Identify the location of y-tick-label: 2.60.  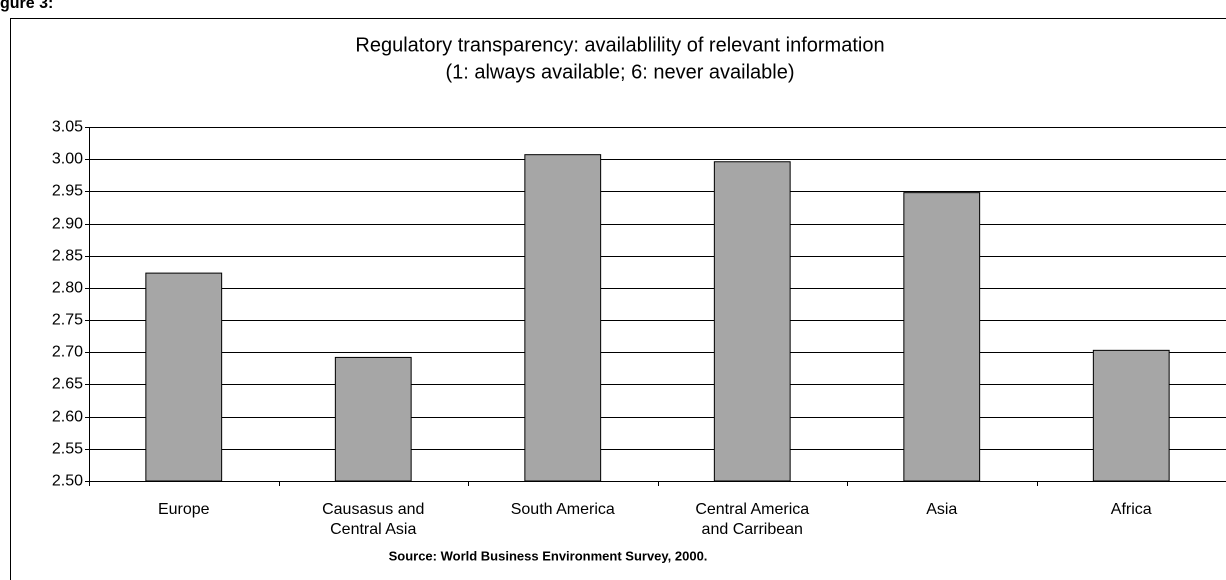
(67, 417).